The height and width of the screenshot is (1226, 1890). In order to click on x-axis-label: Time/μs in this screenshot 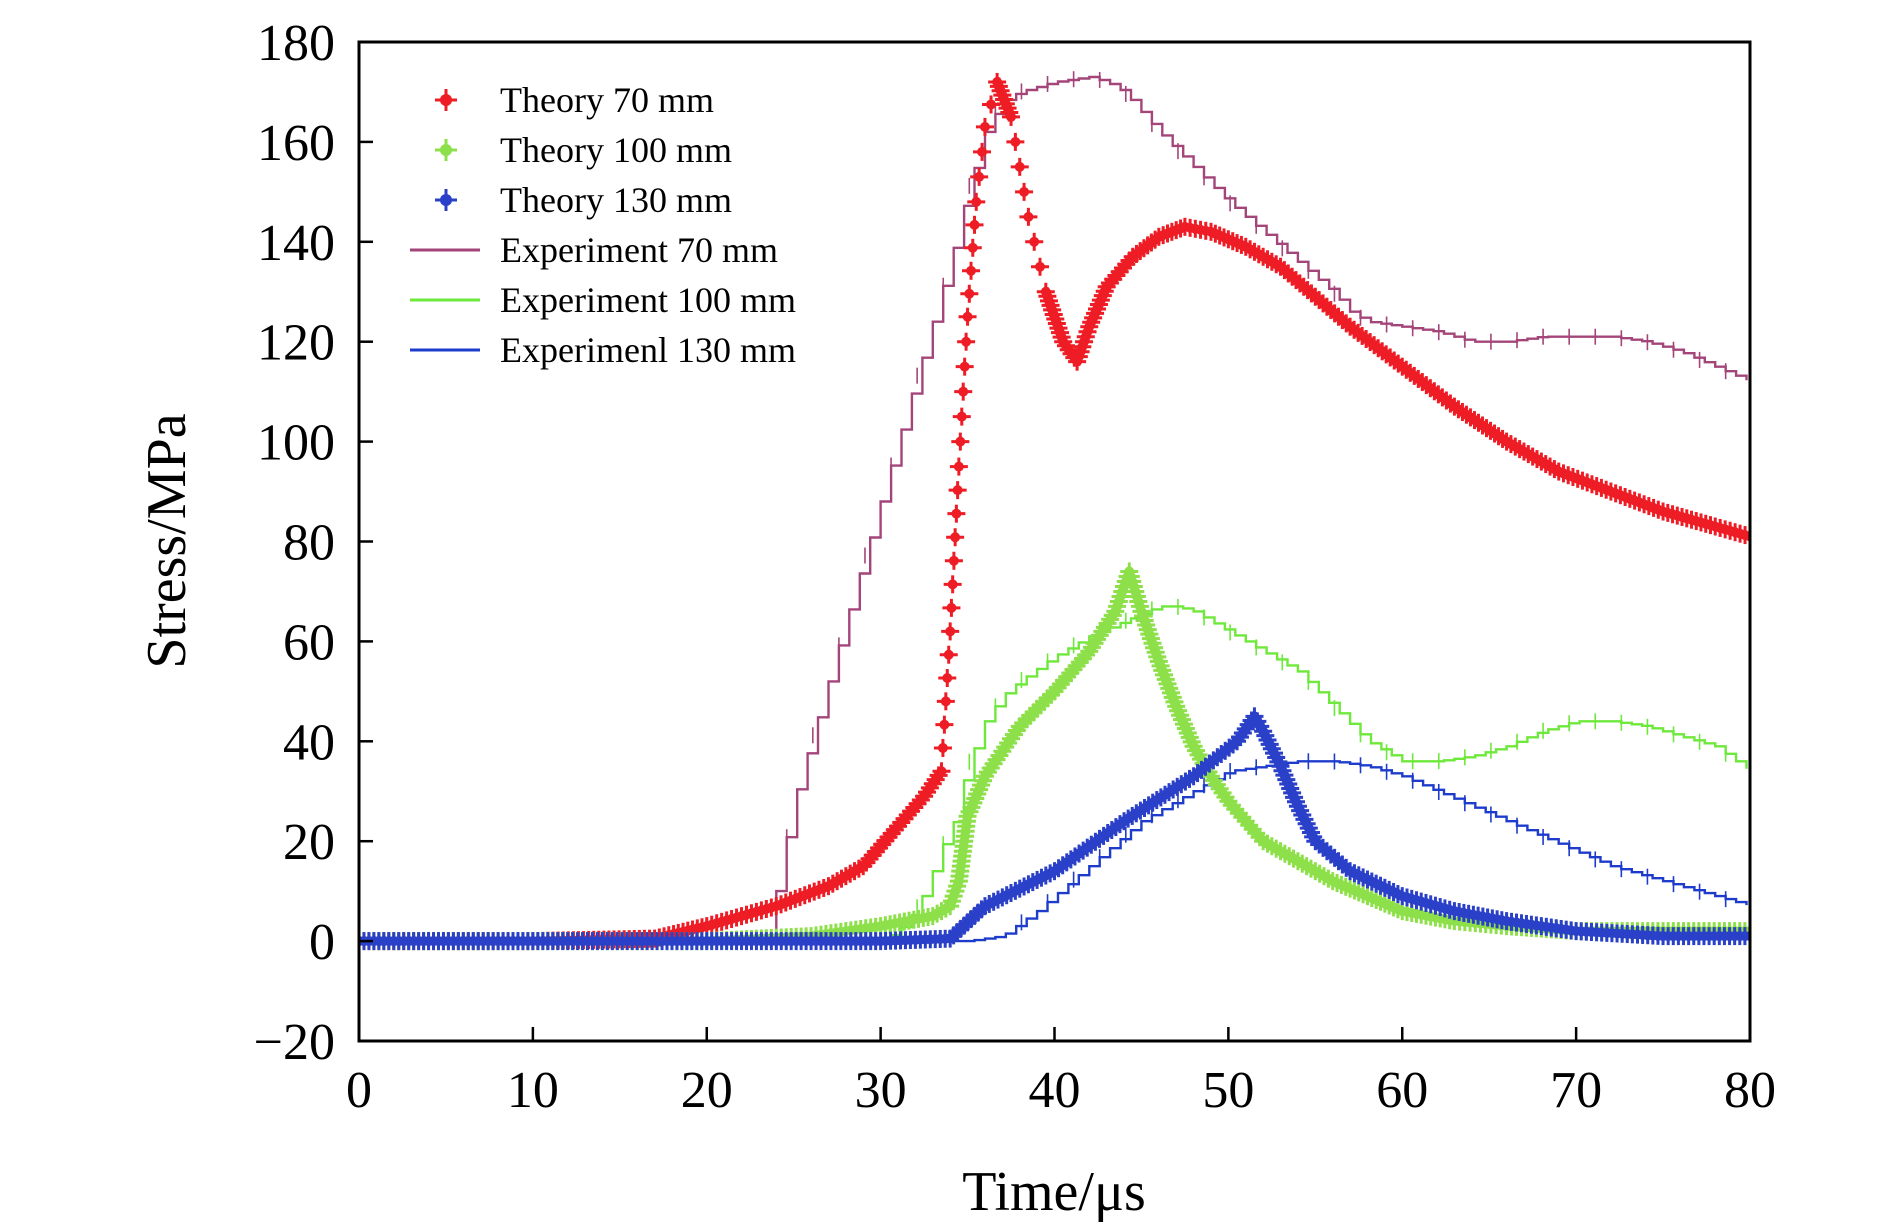, I will do `click(1054, 1192)`.